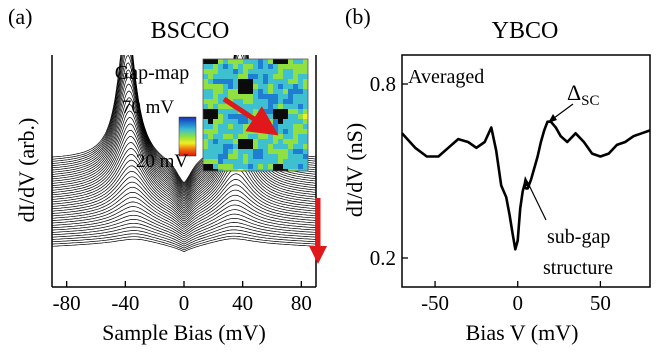 This screenshot has height=356, width=662. What do you see at coordinates (578, 237) in the screenshot?
I see `subgap-label-line1: sub-gap` at bounding box center [578, 237].